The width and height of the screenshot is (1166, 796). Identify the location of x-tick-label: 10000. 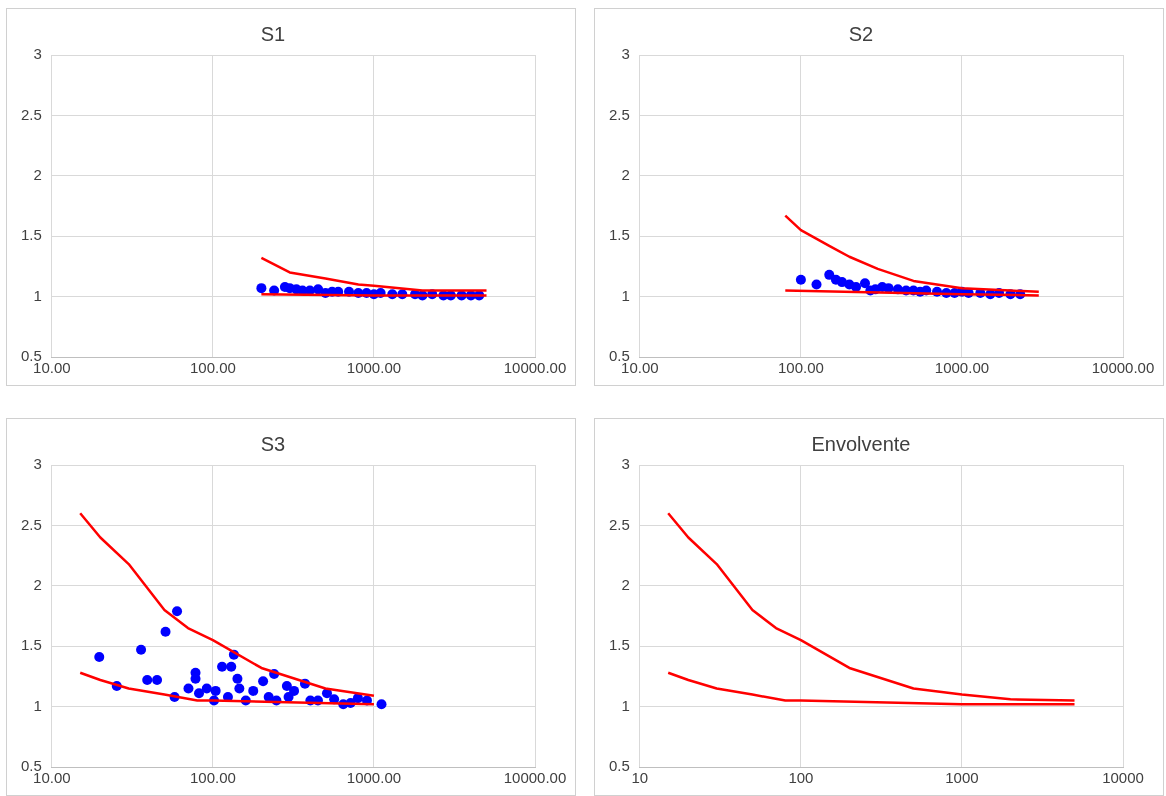
(1123, 778).